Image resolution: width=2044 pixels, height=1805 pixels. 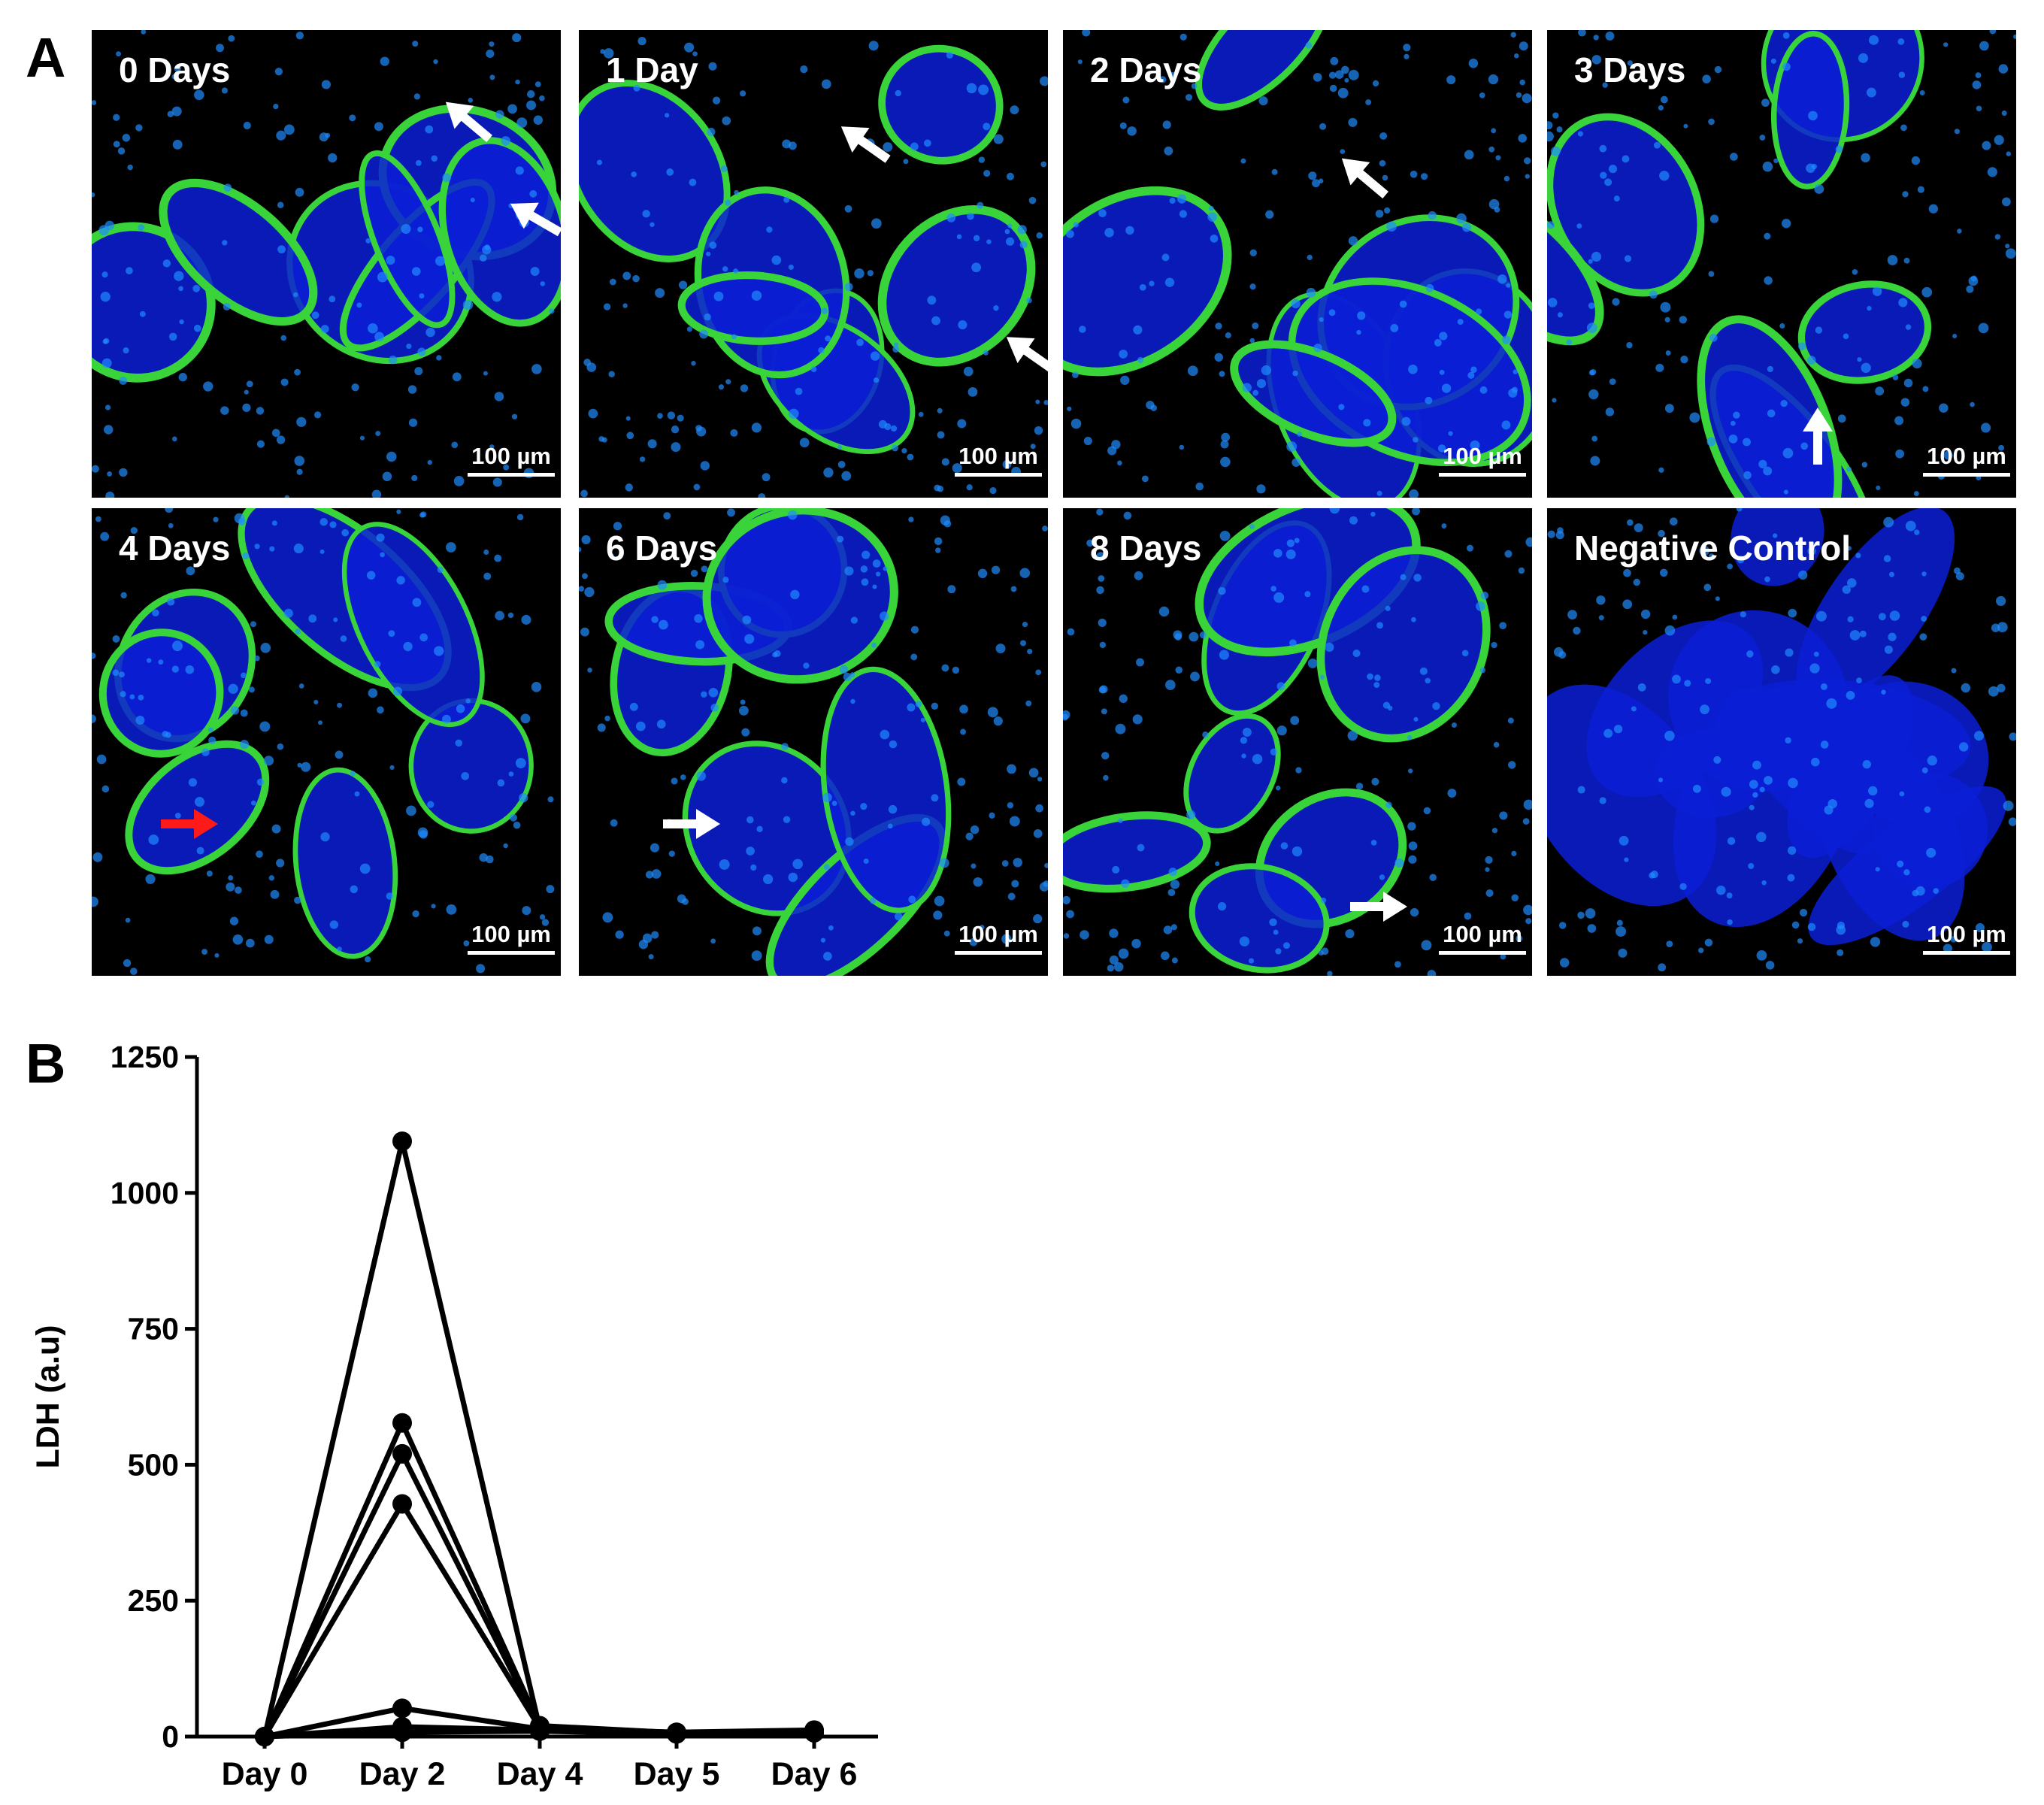 I want to click on micrograph-label: 4 Days, so click(x=175, y=548).